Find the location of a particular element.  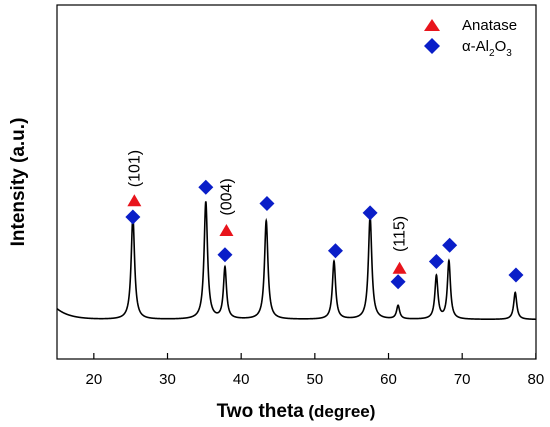

x-tick-label: 40 is located at coordinates (241, 379).